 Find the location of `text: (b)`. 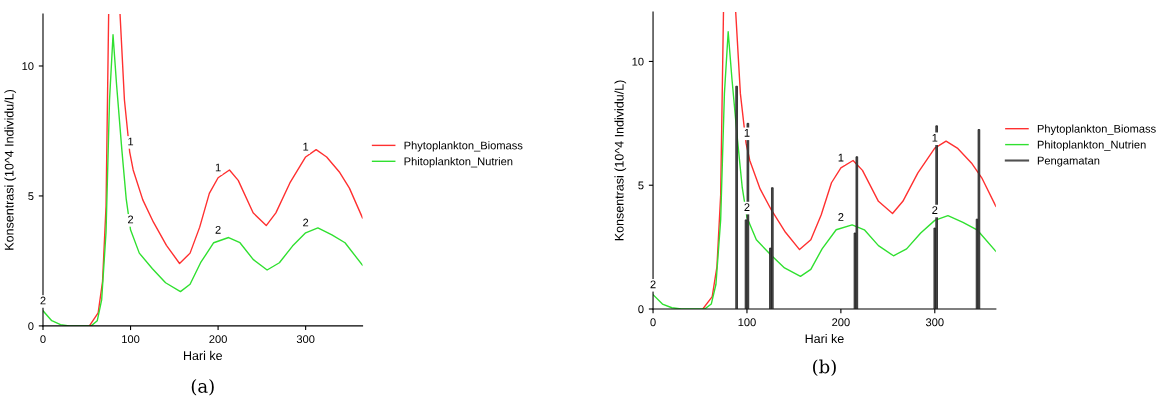

text: (b) is located at coordinates (824, 368).